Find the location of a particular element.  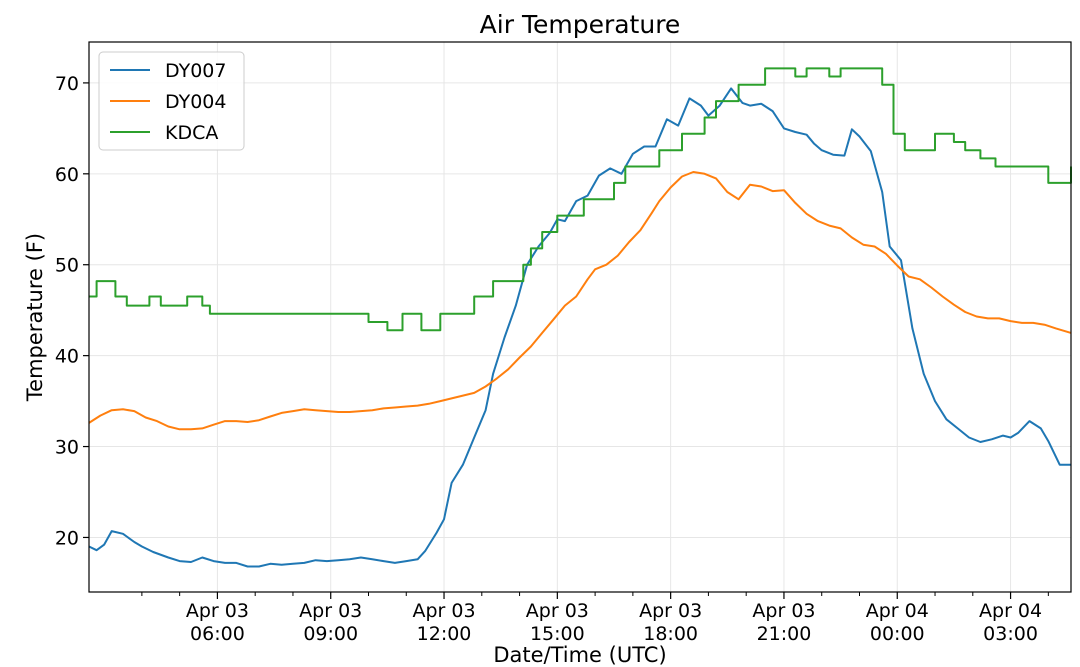

x-tick-label-time: 15:00 is located at coordinates (557, 634).